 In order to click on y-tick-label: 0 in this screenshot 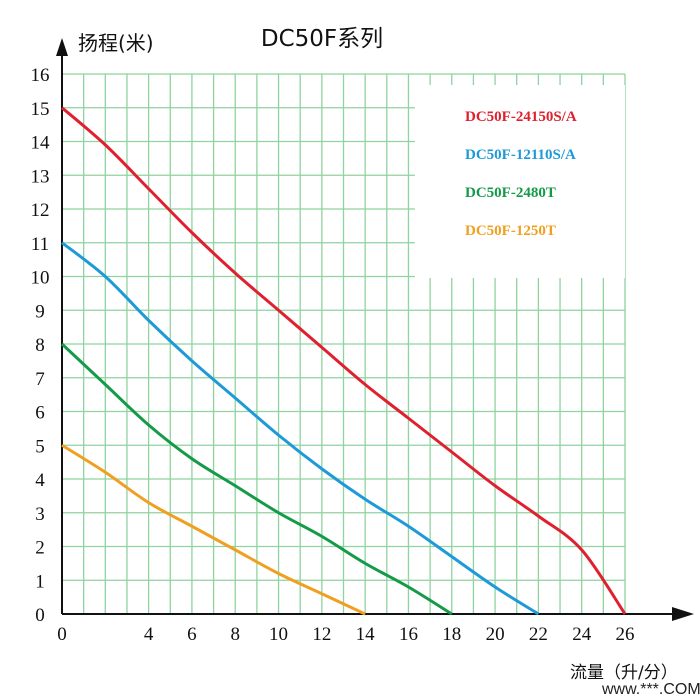, I will do `click(40, 615)`.